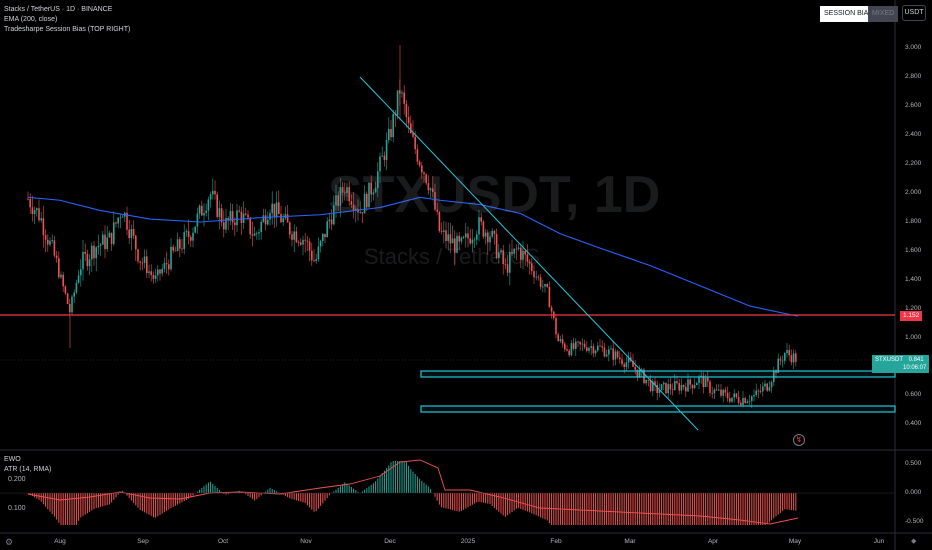 The width and height of the screenshot is (932, 550). I want to click on price-axis-label: 2.000, so click(913, 192).